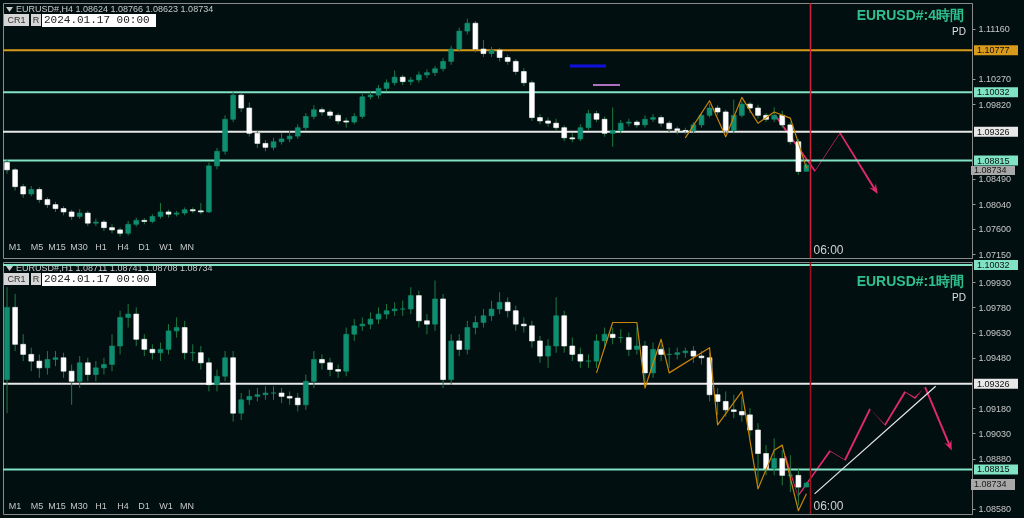 The height and width of the screenshot is (518, 1024). Describe the element at coordinates (995, 433) in the screenshot. I see `y-tick-label: 1.09030` at that location.